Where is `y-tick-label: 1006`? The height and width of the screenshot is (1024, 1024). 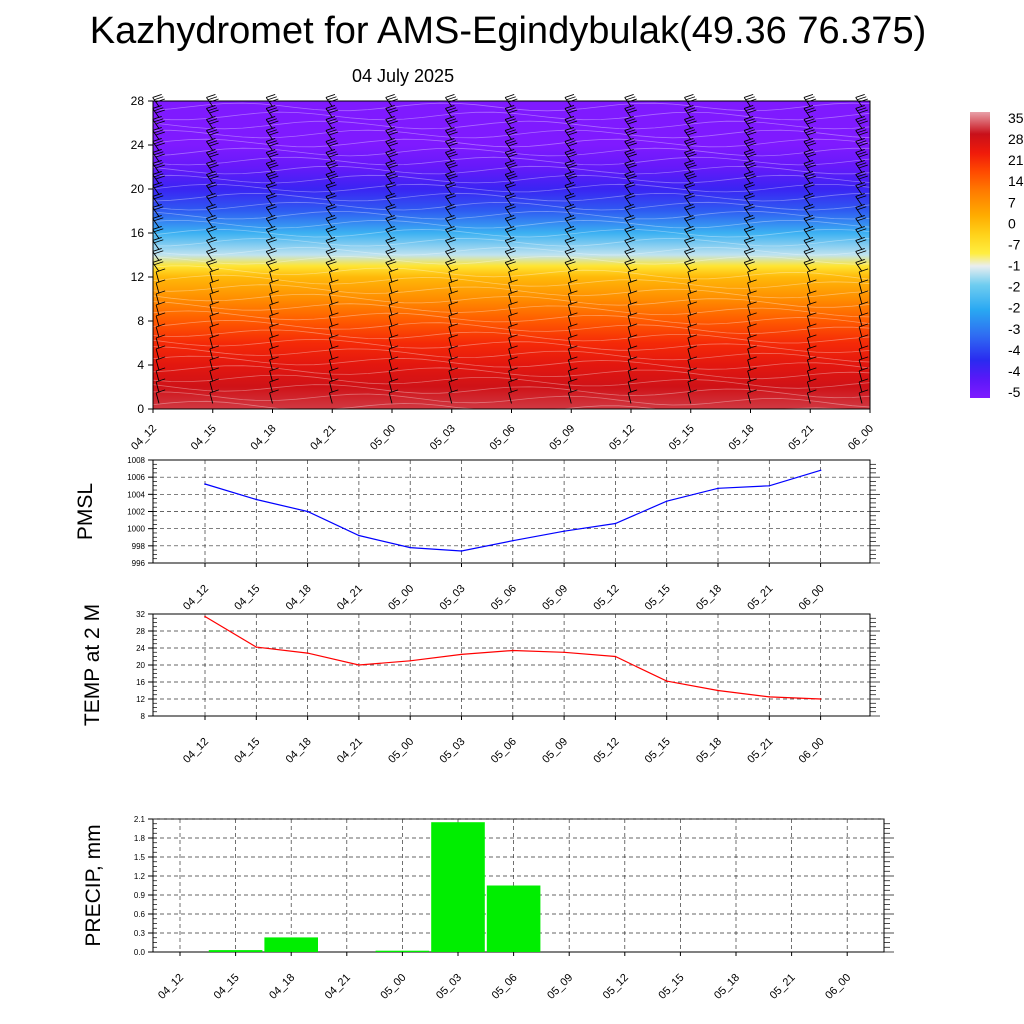 y-tick-label: 1006 is located at coordinates (136, 477).